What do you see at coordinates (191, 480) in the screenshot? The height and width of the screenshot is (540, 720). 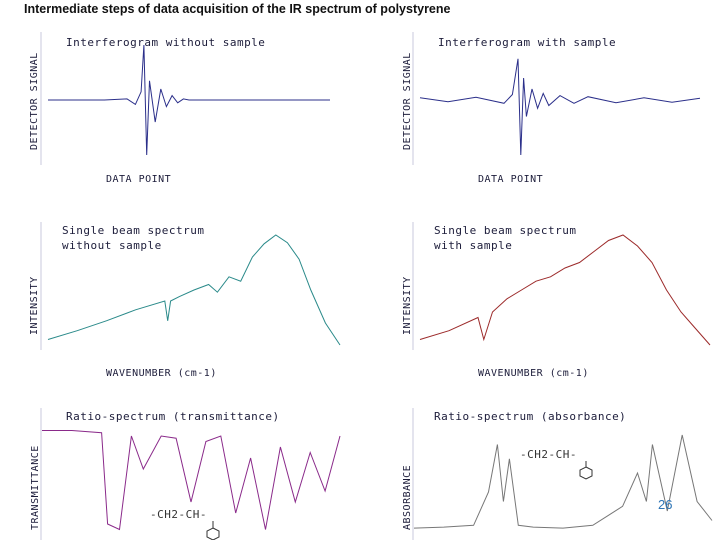 I see `transmittance-trace` at bounding box center [191, 480].